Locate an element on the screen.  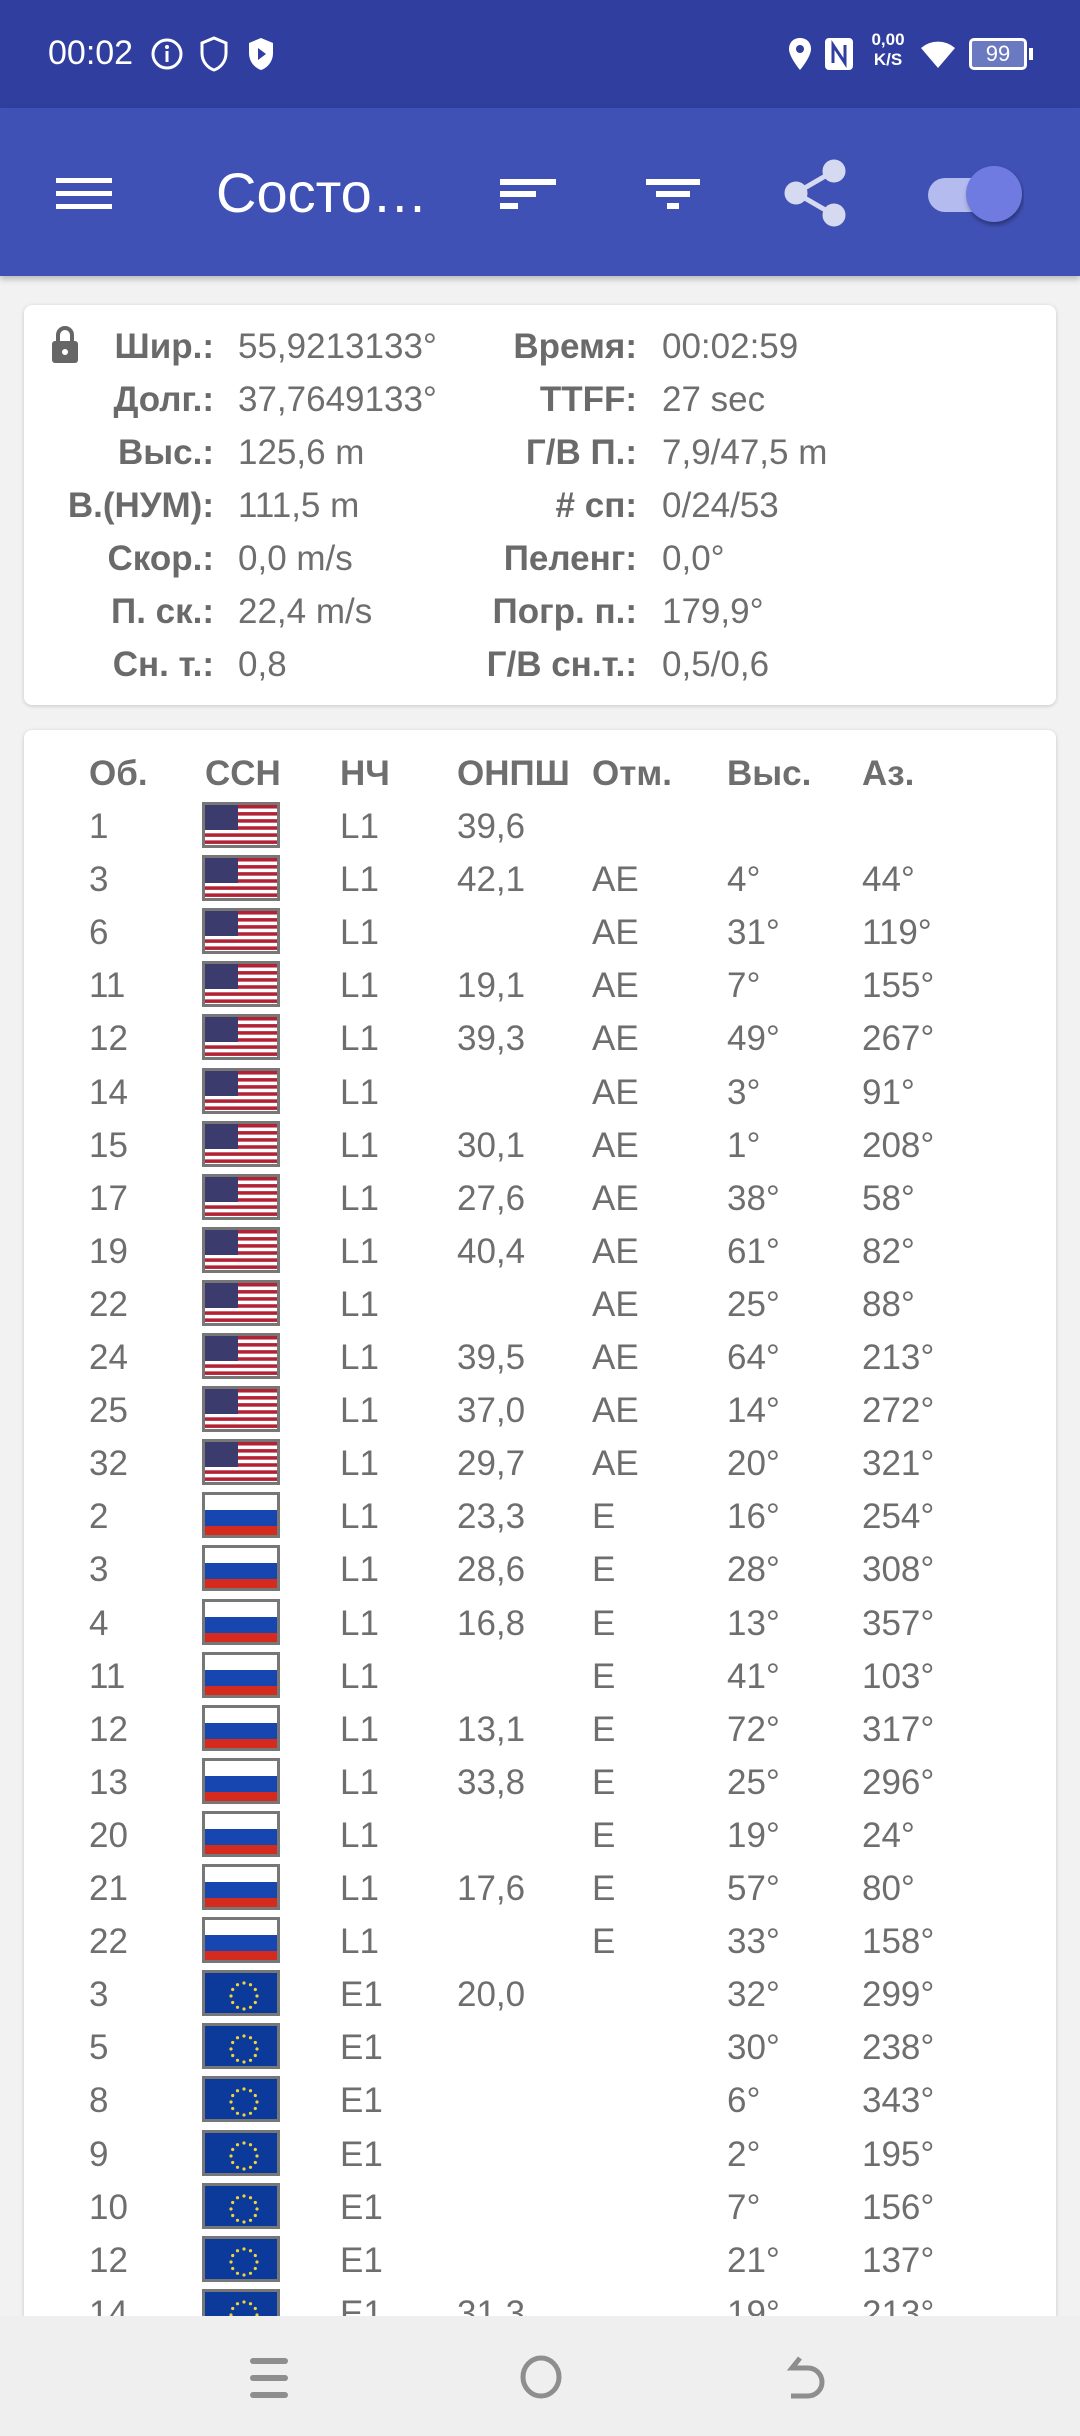
column-header: Аз. is located at coordinates (888, 773).